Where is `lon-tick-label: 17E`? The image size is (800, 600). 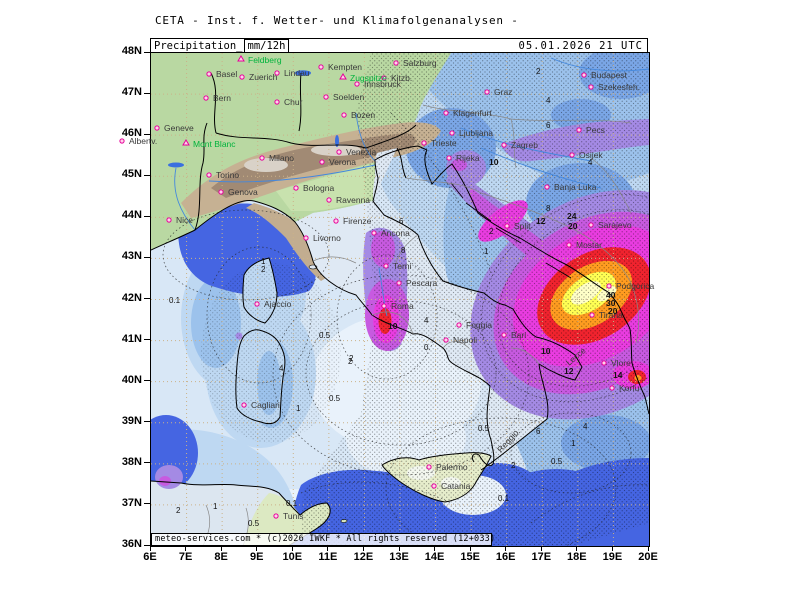
lon-tick-label: 17E is located at coordinates (541, 557).